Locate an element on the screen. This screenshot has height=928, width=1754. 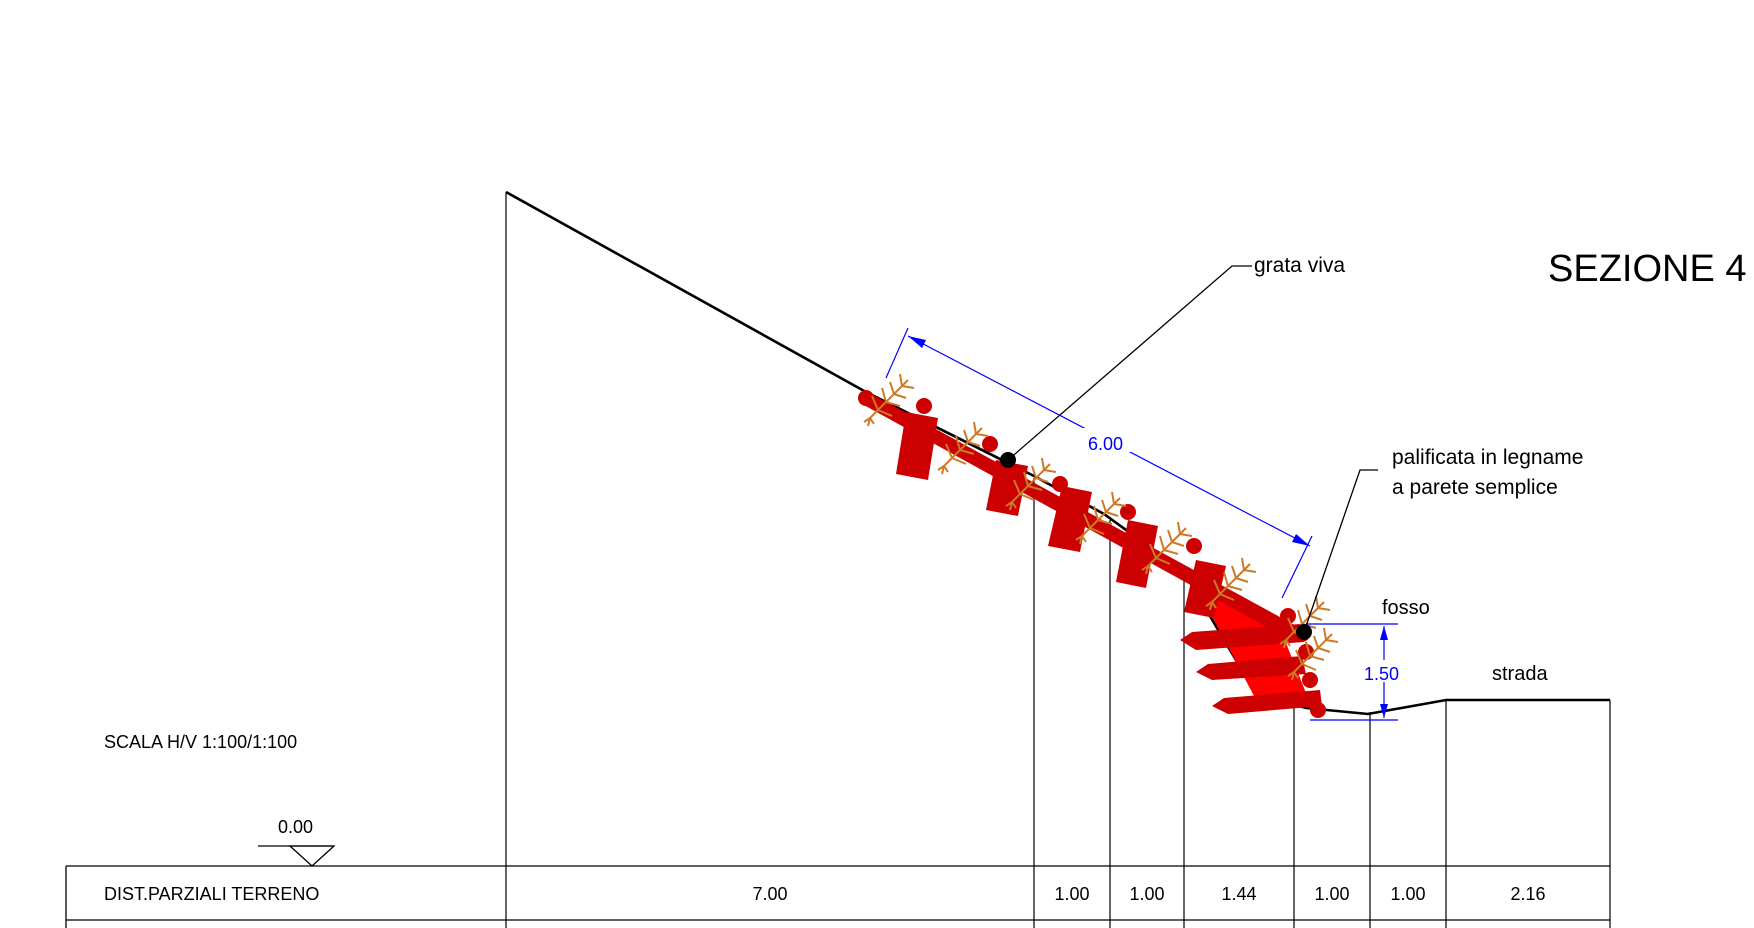
palificata-label-line2: a parete semplice is located at coordinates (1475, 487).